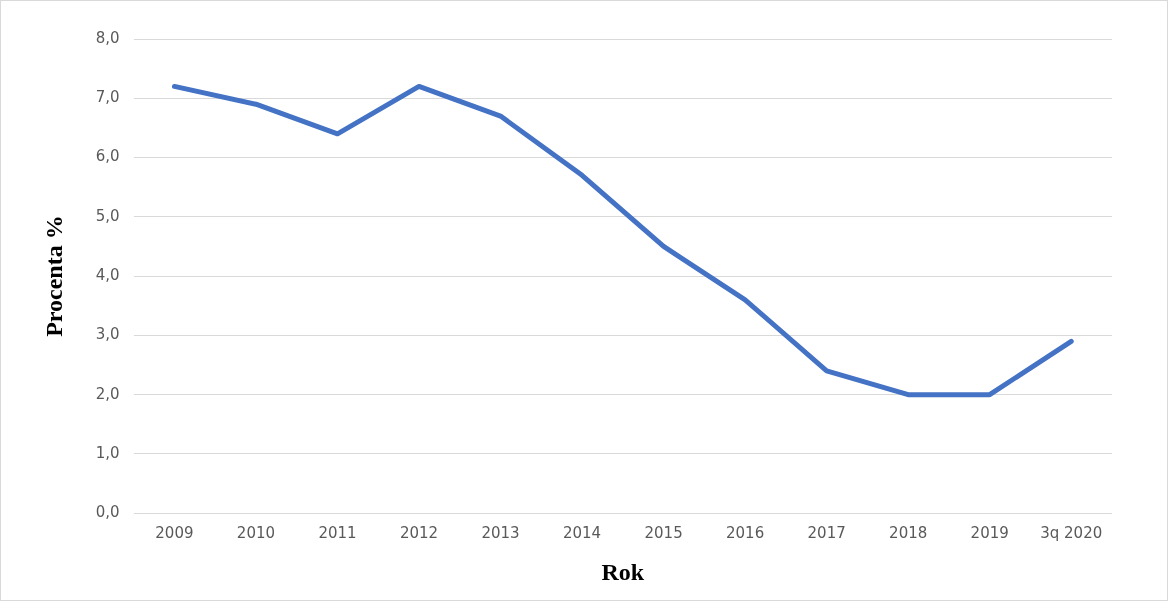 This screenshot has width=1168, height=601. Describe the element at coordinates (107, 274) in the screenshot. I see `y-tick-label: 4,0` at that location.